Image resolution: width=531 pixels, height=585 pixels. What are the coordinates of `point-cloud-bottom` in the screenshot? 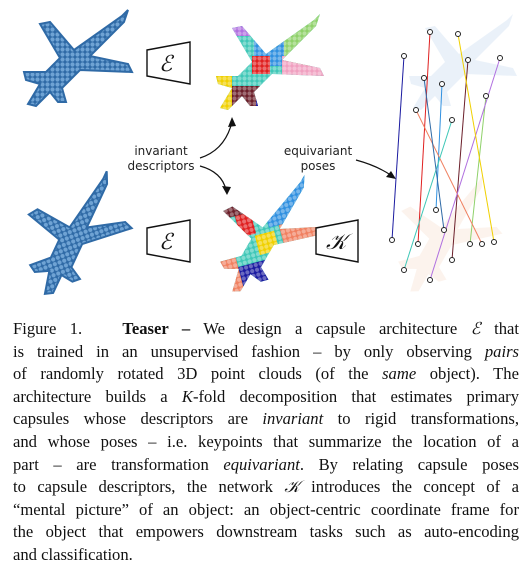 It's located at (76, 233).